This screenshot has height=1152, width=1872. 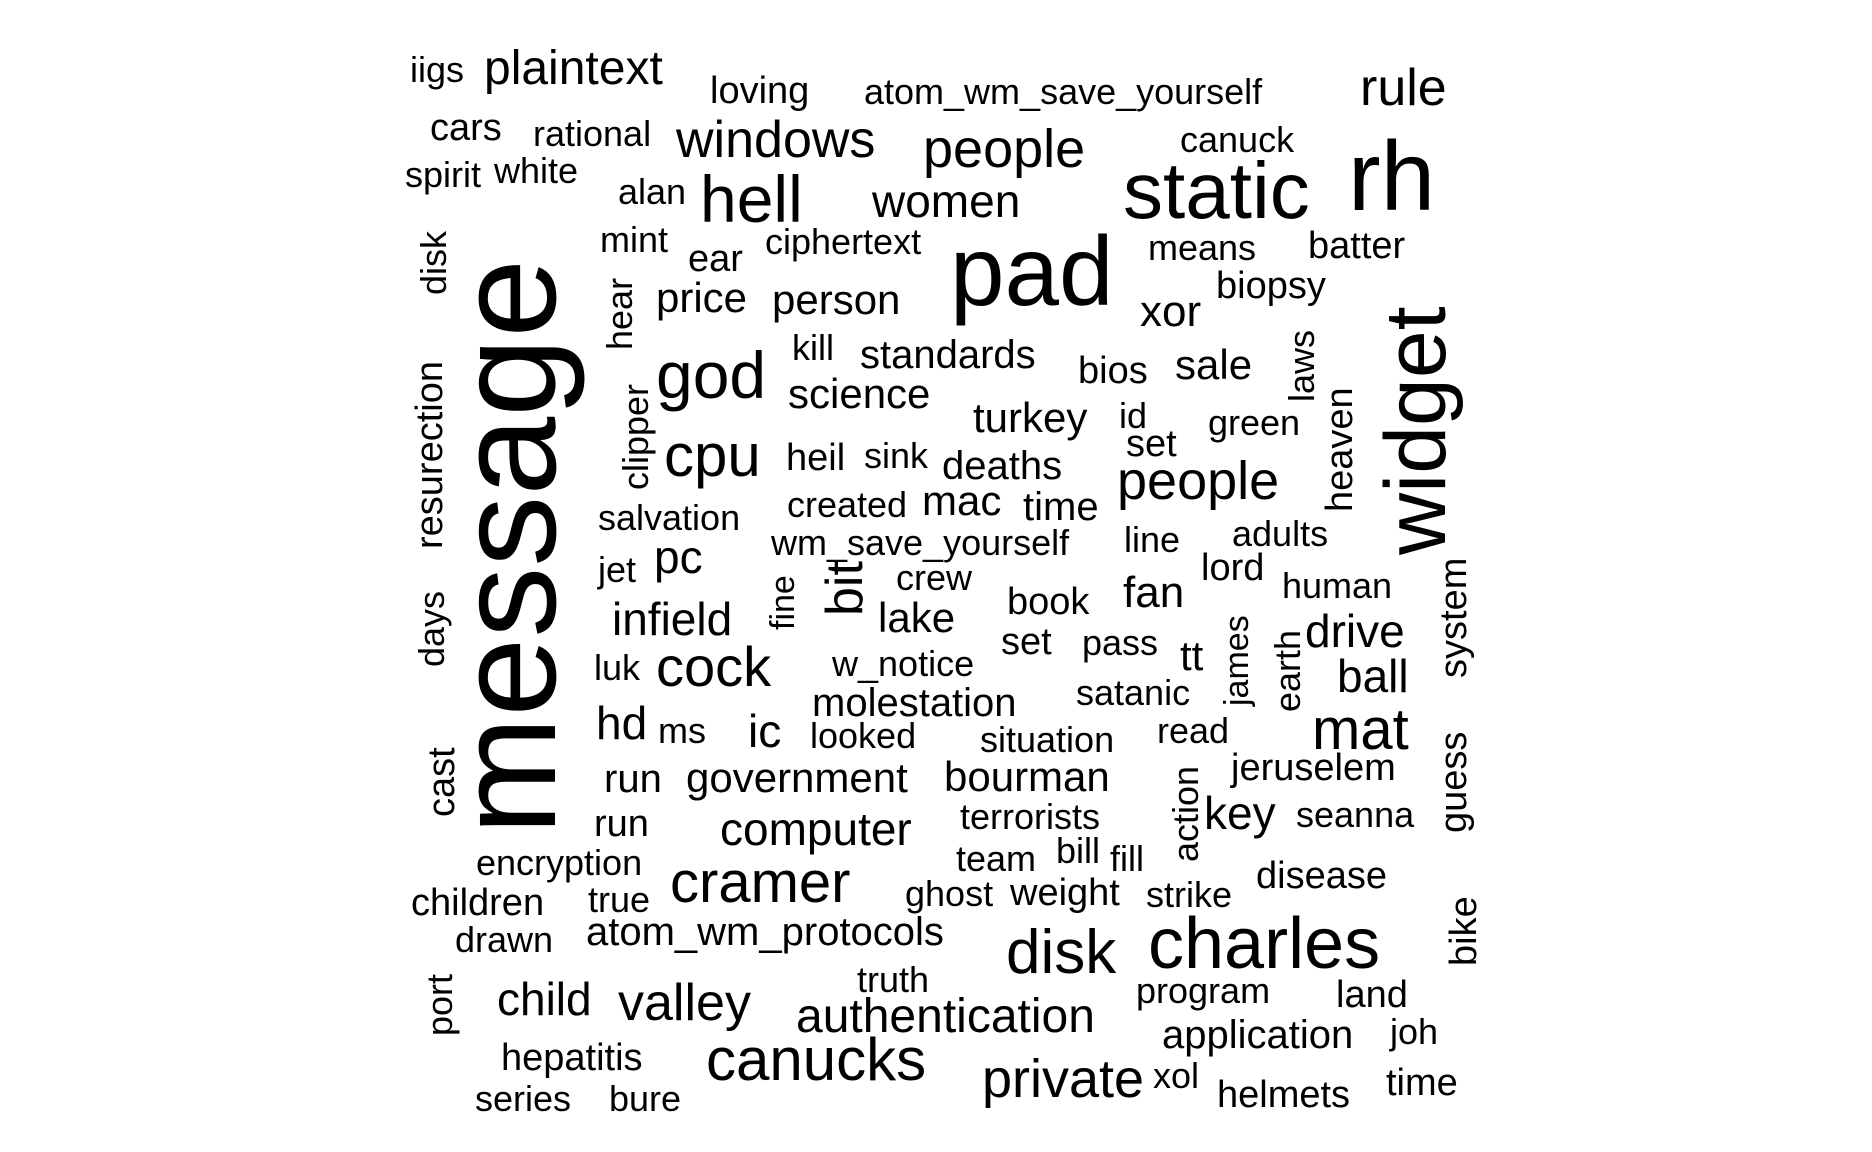 What do you see at coordinates (621, 723) in the screenshot?
I see `word-hd-32: hd` at bounding box center [621, 723].